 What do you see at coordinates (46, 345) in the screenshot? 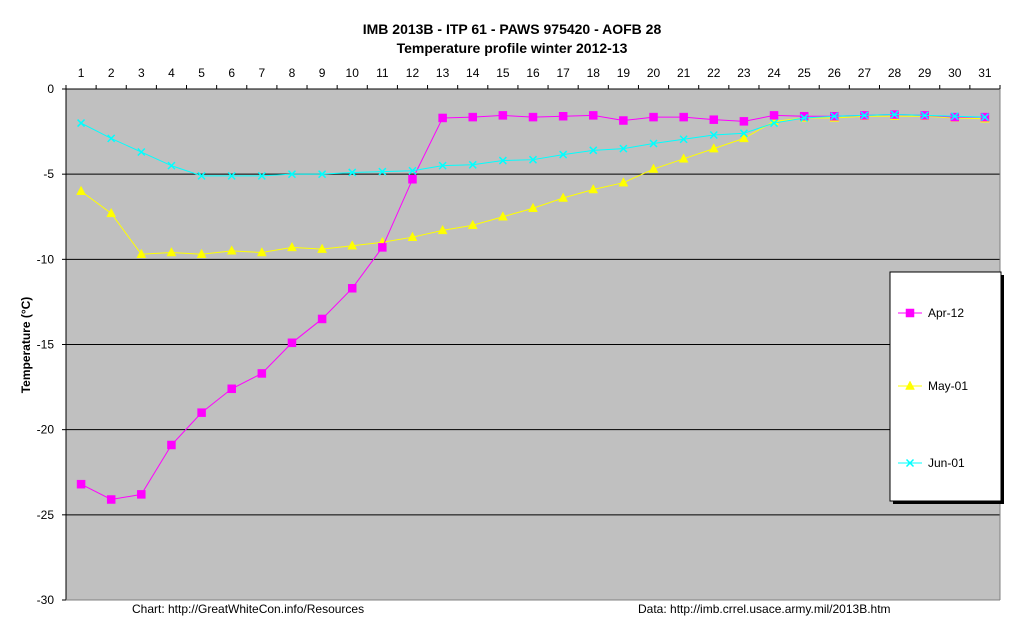
I see `y-tick-label-3: -15` at bounding box center [46, 345].